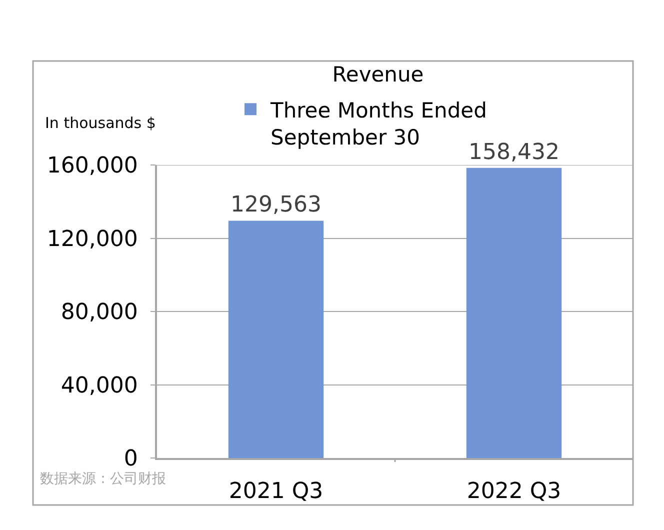 The width and height of the screenshot is (664, 530). I want to click on chart-title: Revenue, so click(378, 74).